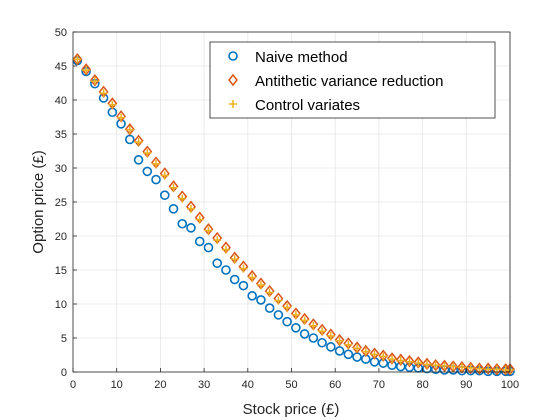  Describe the element at coordinates (233, 56) in the screenshot. I see `legend-marker-circle` at that location.